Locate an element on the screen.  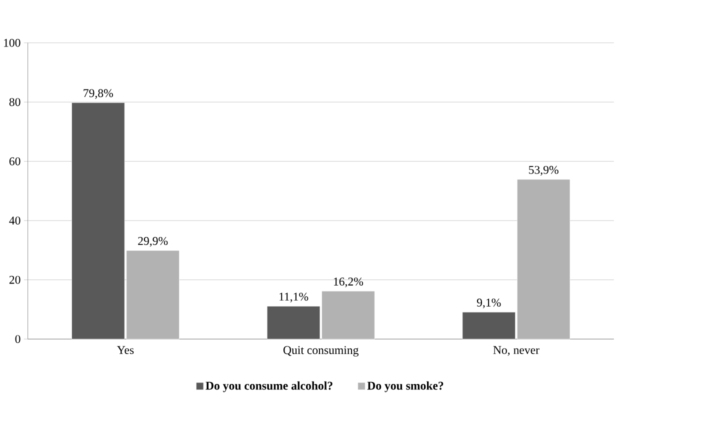
y-tick-label: 20 is located at coordinates (14, 280).